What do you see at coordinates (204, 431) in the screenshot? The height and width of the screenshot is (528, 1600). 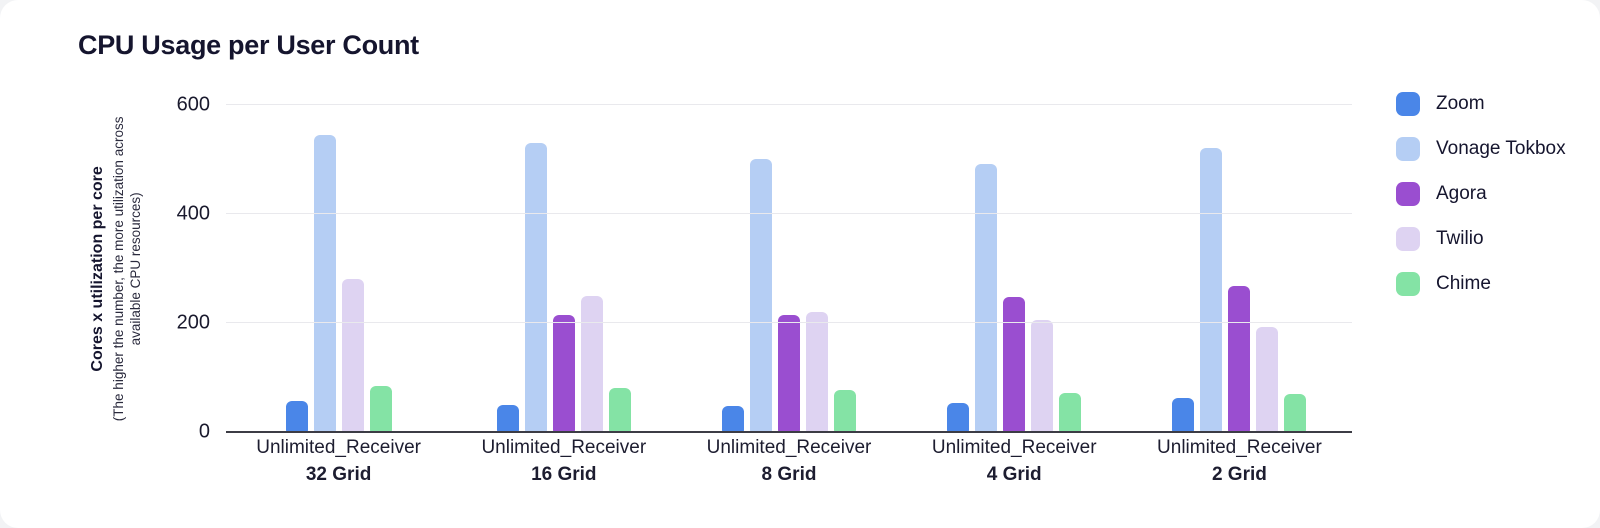 I see `y-tick-0: 0` at bounding box center [204, 431].